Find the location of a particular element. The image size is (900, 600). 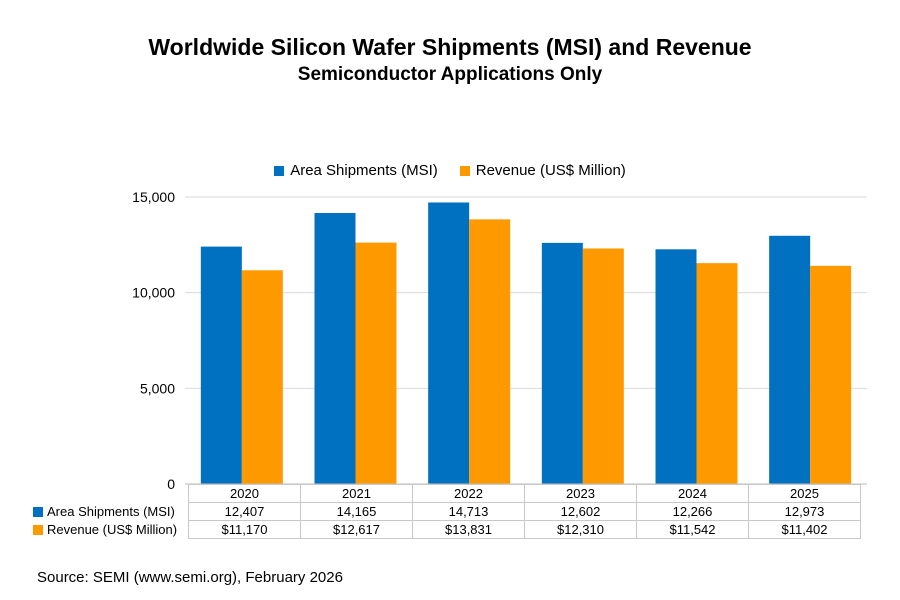

data-table-row-header: Revenue (US$ Million) is located at coordinates (109, 529).